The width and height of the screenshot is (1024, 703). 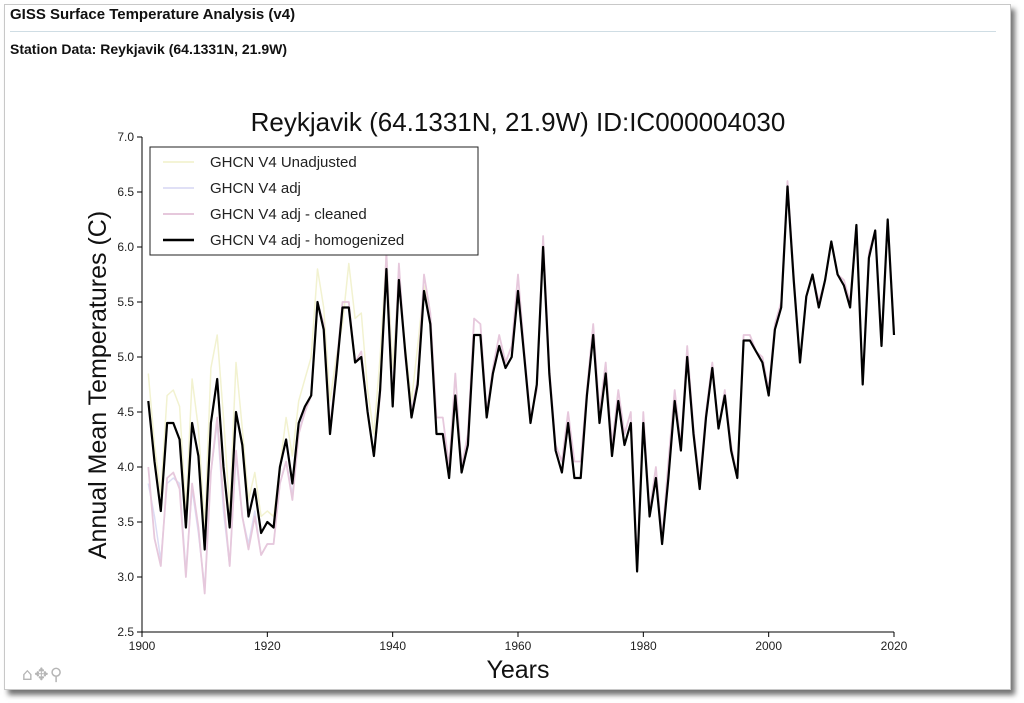 What do you see at coordinates (503, 31) in the screenshot?
I see `header-divider` at bounding box center [503, 31].